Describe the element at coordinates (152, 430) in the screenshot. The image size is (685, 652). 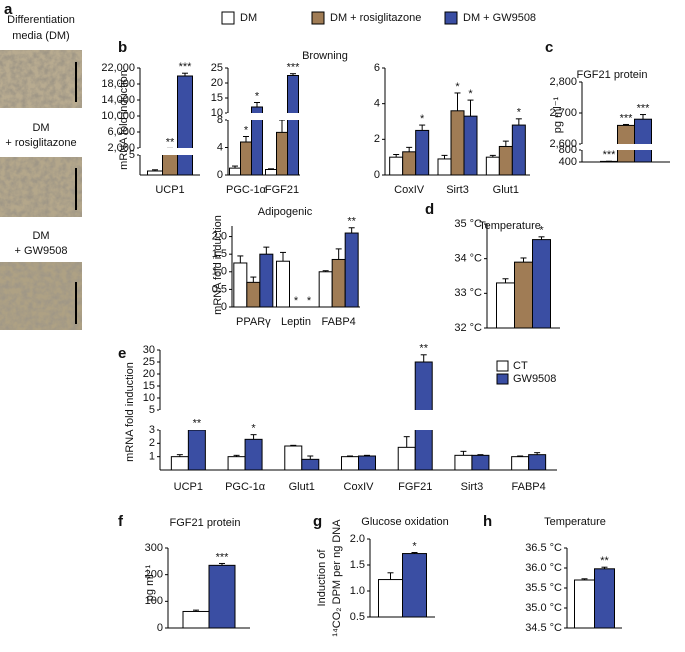
I see `y-tick-label: 3` at that location.